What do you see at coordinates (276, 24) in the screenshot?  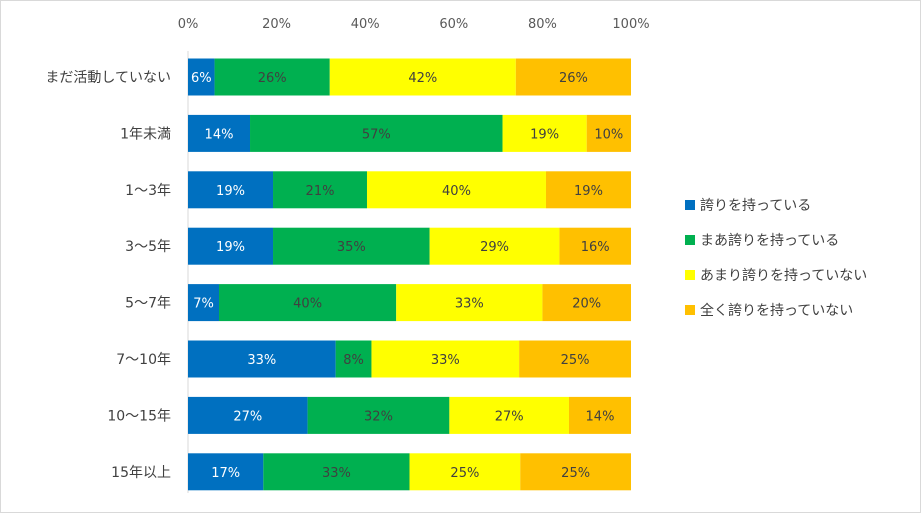 I see `x-tick-label: 20%` at bounding box center [276, 24].